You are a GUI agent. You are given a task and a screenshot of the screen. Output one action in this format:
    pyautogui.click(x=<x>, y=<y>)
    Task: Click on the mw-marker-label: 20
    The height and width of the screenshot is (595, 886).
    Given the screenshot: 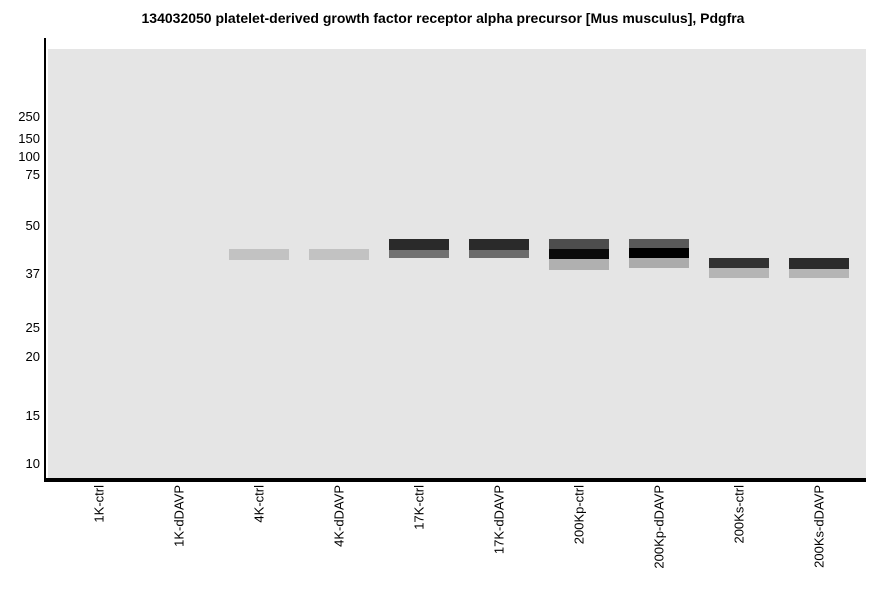 What is the action you would take?
    pyautogui.click(x=32, y=356)
    